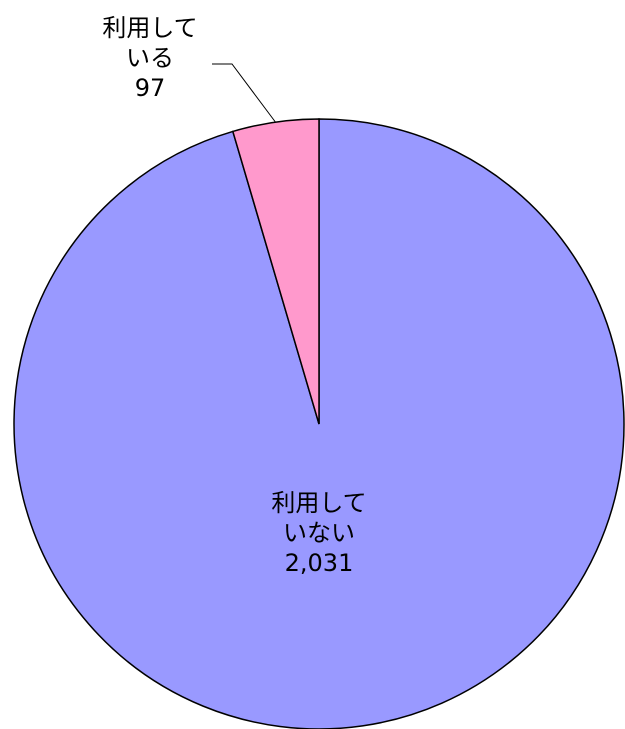 This screenshot has height=729, width=625. I want to click on leader-line, so click(244, 93).